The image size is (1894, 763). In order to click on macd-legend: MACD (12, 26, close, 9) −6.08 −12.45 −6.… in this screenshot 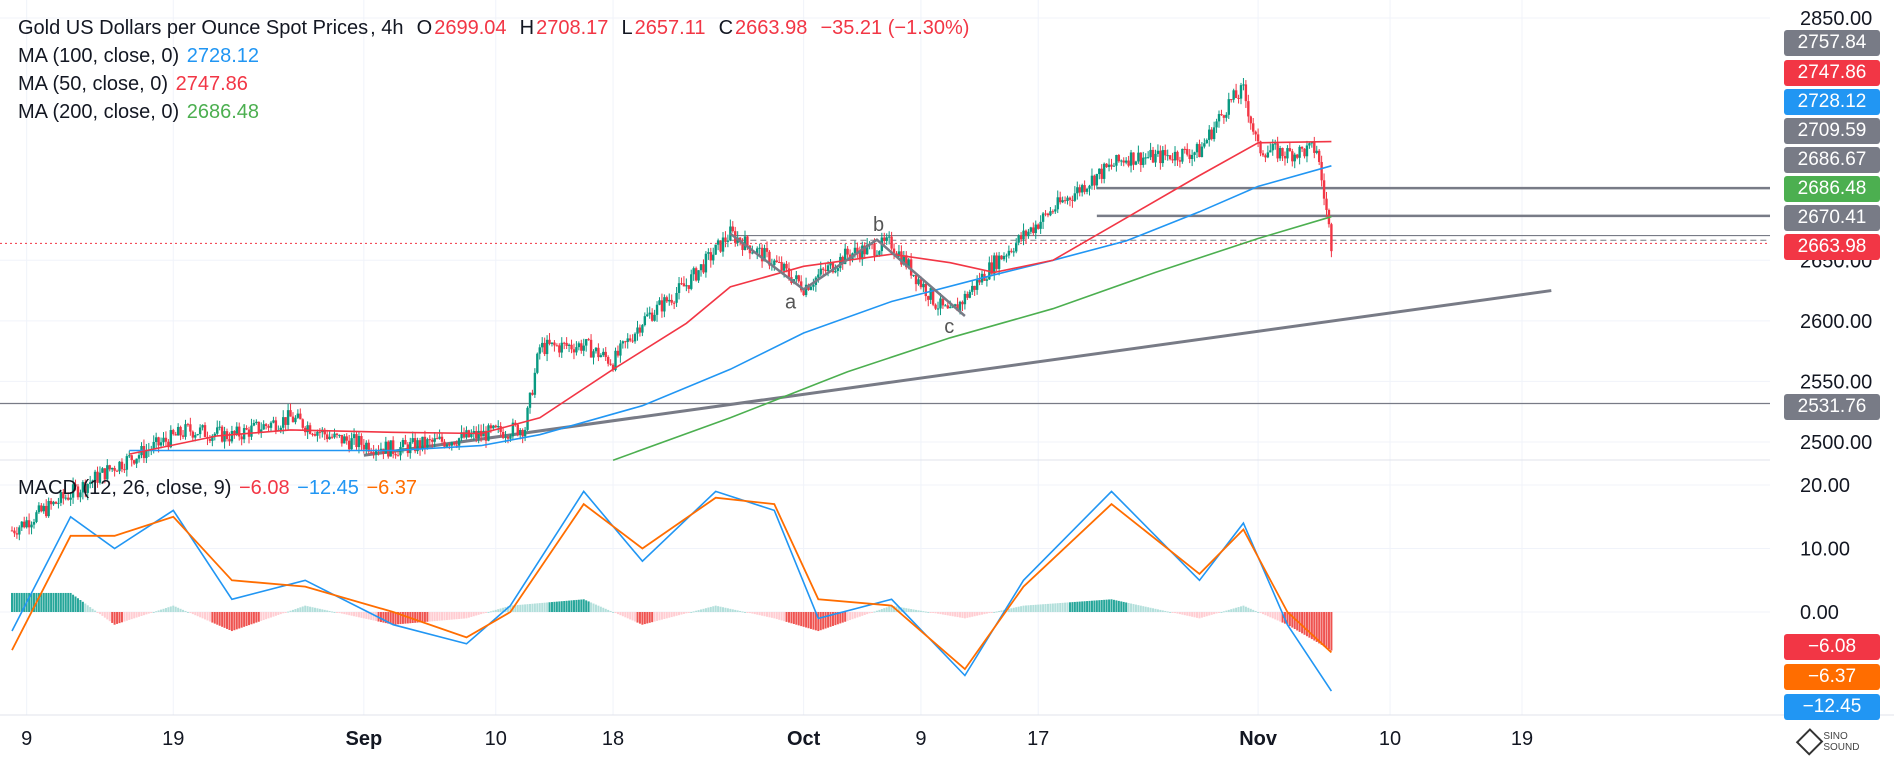, I will do `click(218, 488)`.